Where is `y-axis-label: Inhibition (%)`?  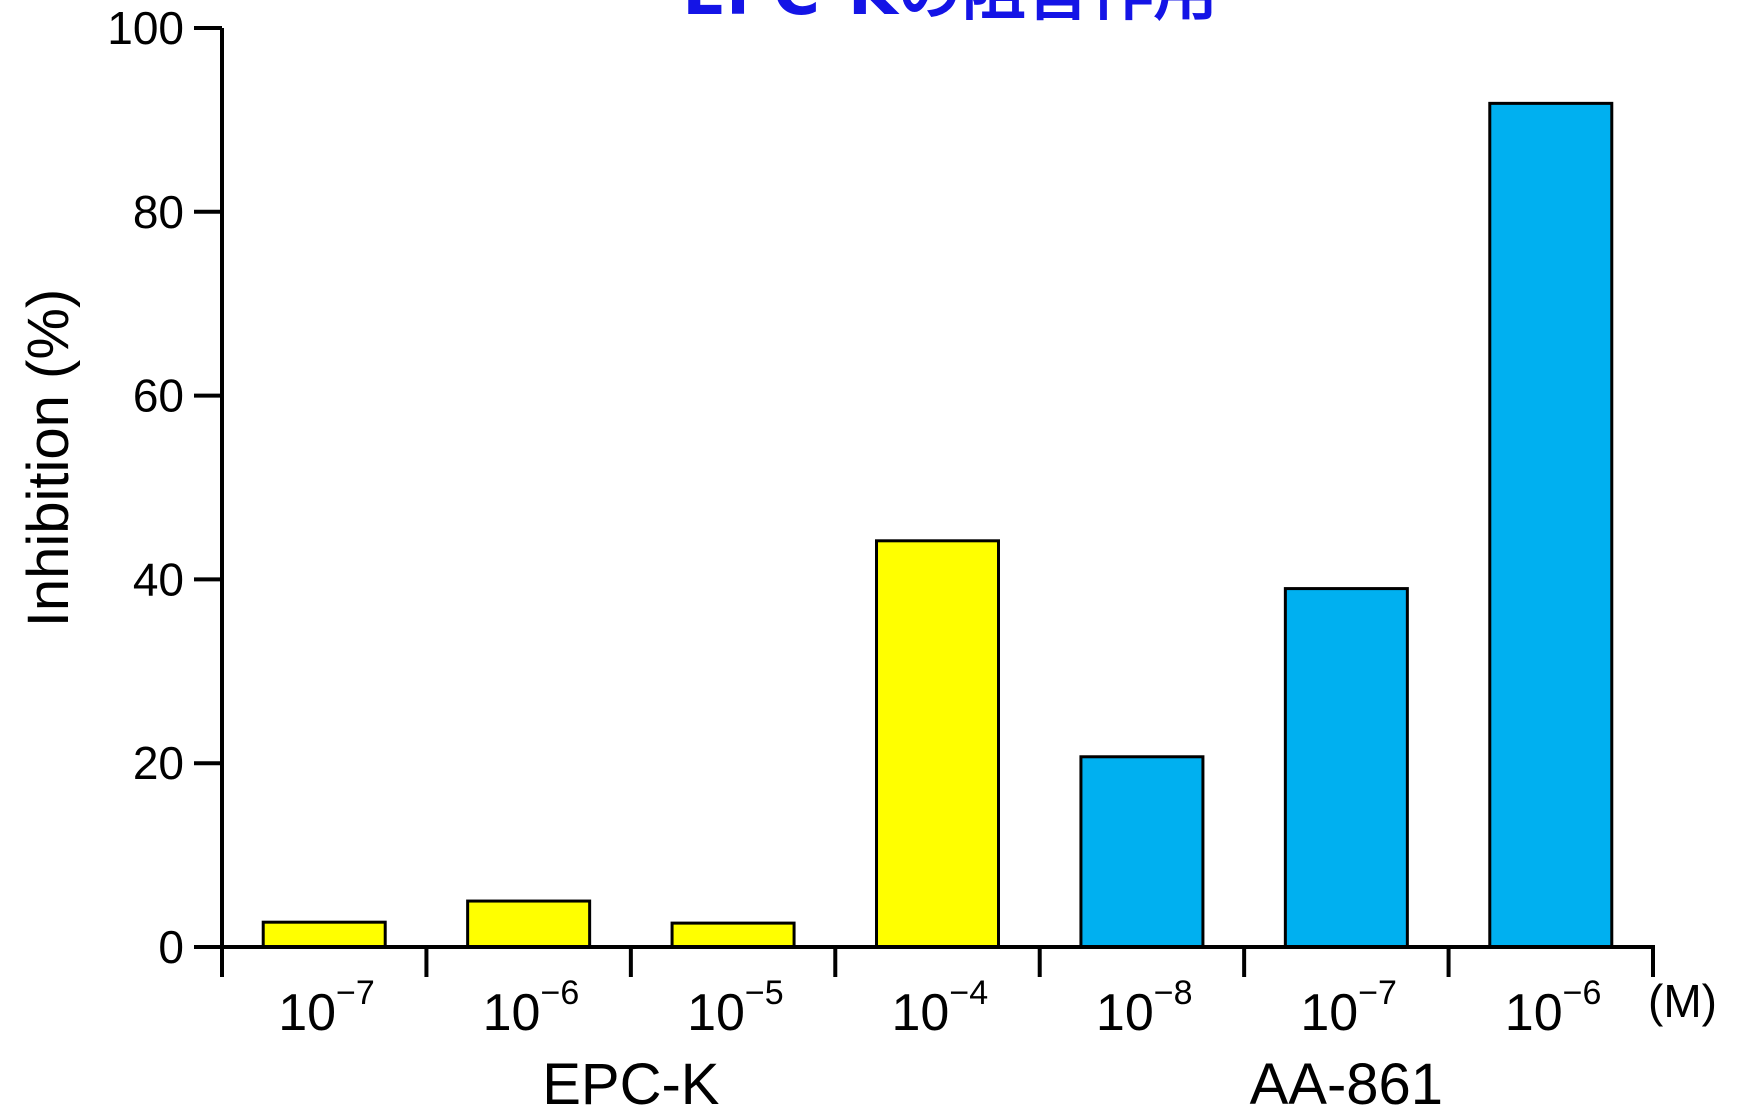 y-axis-label: Inhibition (%) is located at coordinates (48, 458).